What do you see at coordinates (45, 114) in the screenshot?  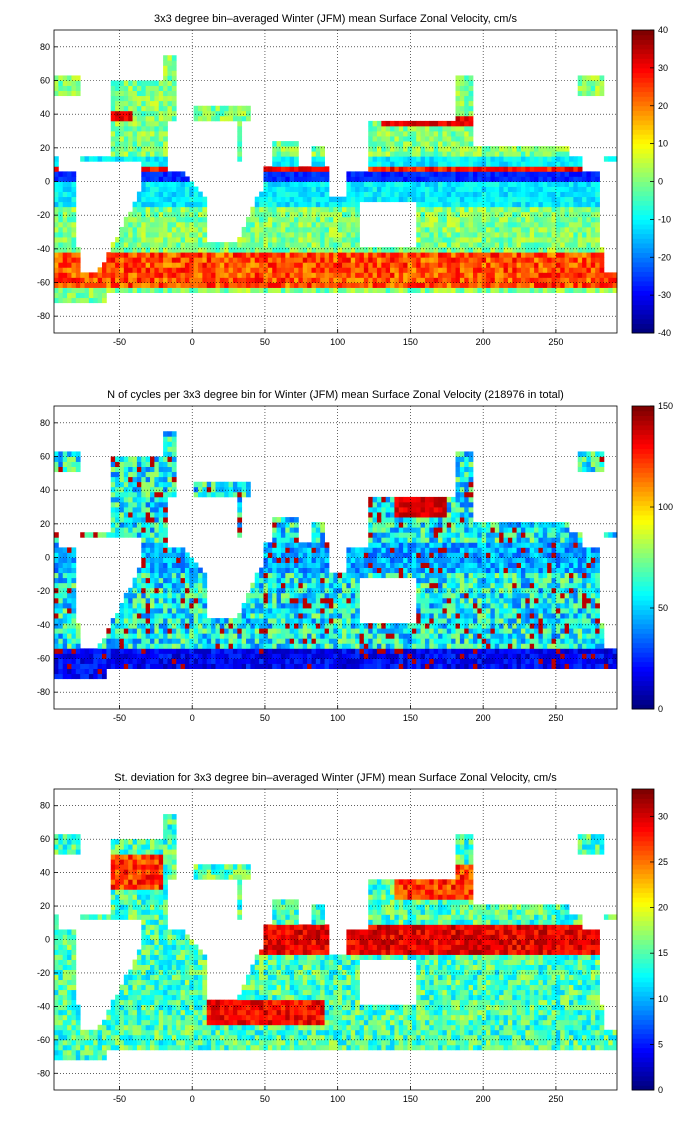 I see `y-tick-label: 40` at bounding box center [45, 114].